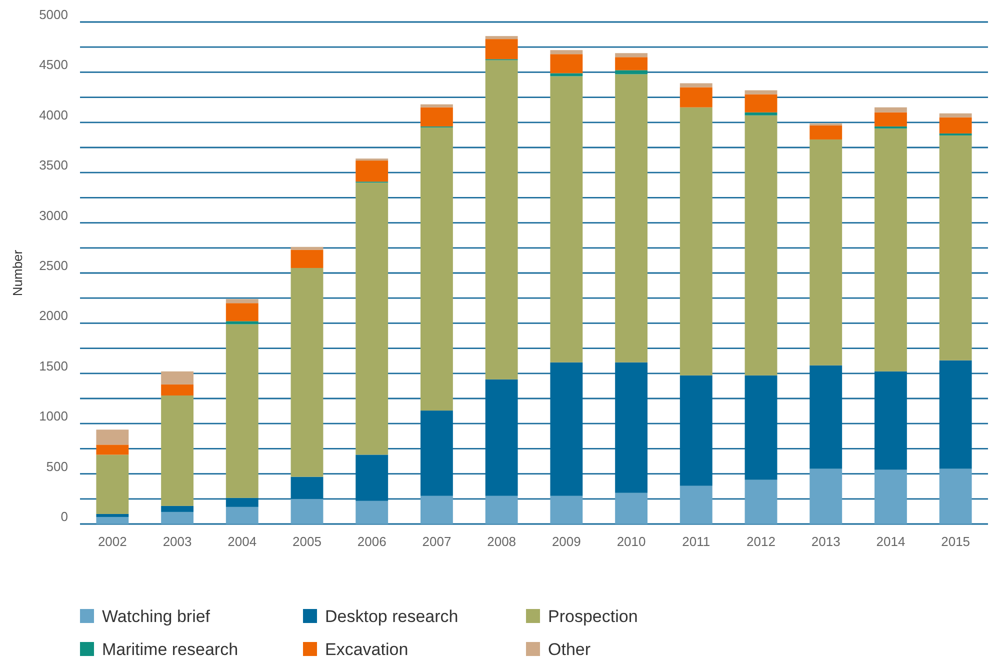 This screenshot has width=992, height=666. Describe the element at coordinates (569, 649) in the screenshot. I see `legend-label: Other` at that location.